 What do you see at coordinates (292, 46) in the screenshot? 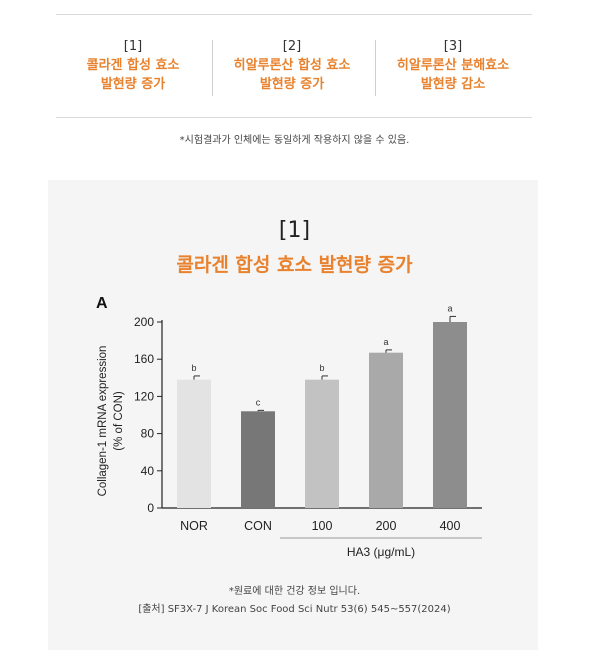
I see `summary-item-number: [2]` at bounding box center [292, 46].